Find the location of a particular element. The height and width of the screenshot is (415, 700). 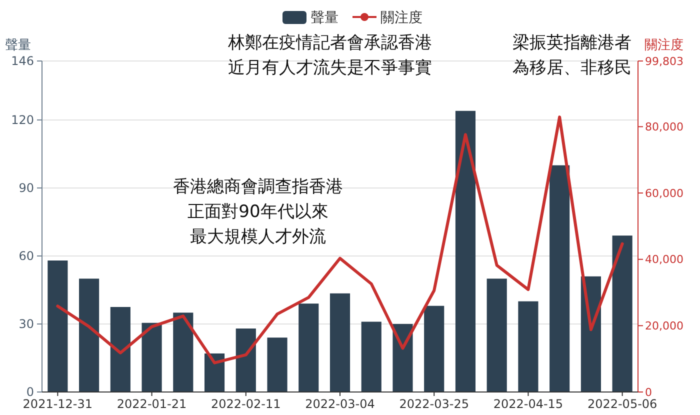

x-tick-label: 2022-05-06 is located at coordinates (622, 404).